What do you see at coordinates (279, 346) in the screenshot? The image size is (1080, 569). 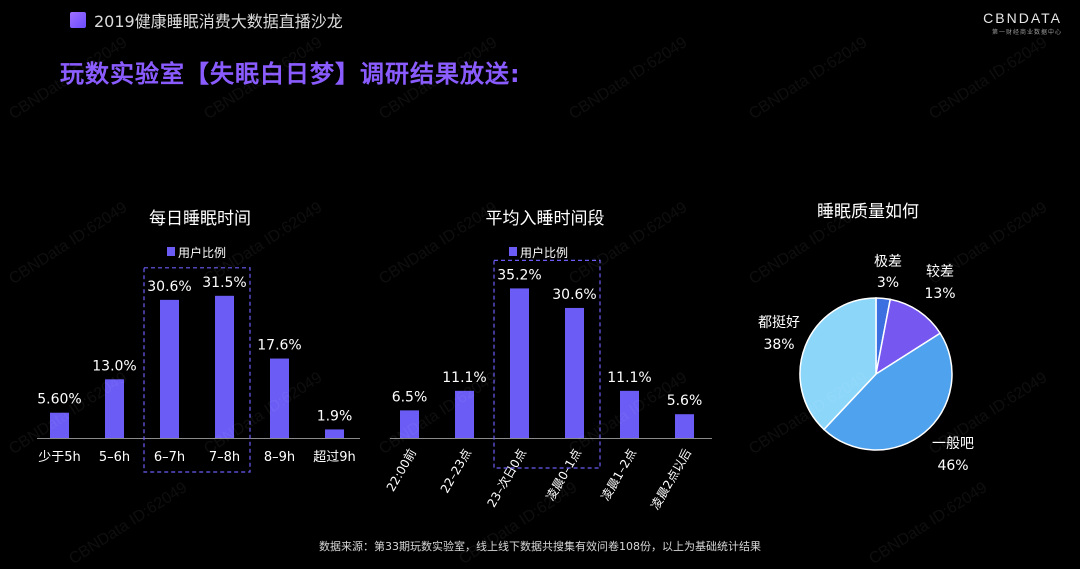 I see `data-label: 17.6%` at bounding box center [279, 346].